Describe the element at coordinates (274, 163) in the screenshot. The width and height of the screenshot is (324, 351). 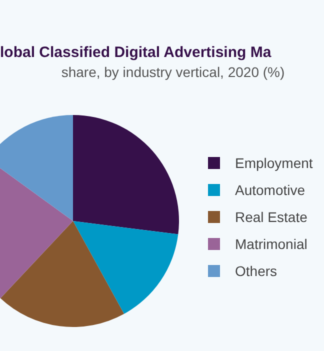
I see `legend-label: Employment` at that location.